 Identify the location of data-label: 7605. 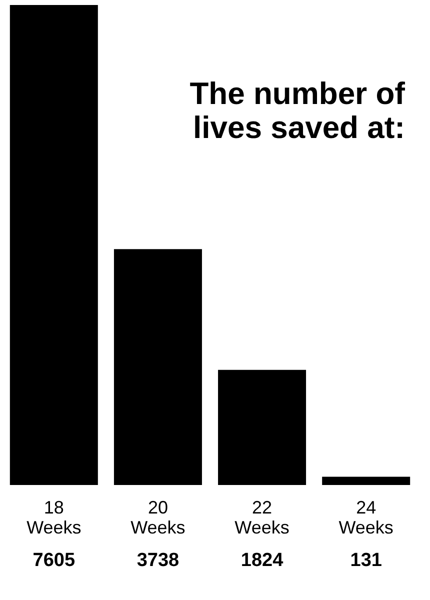
(54, 560).